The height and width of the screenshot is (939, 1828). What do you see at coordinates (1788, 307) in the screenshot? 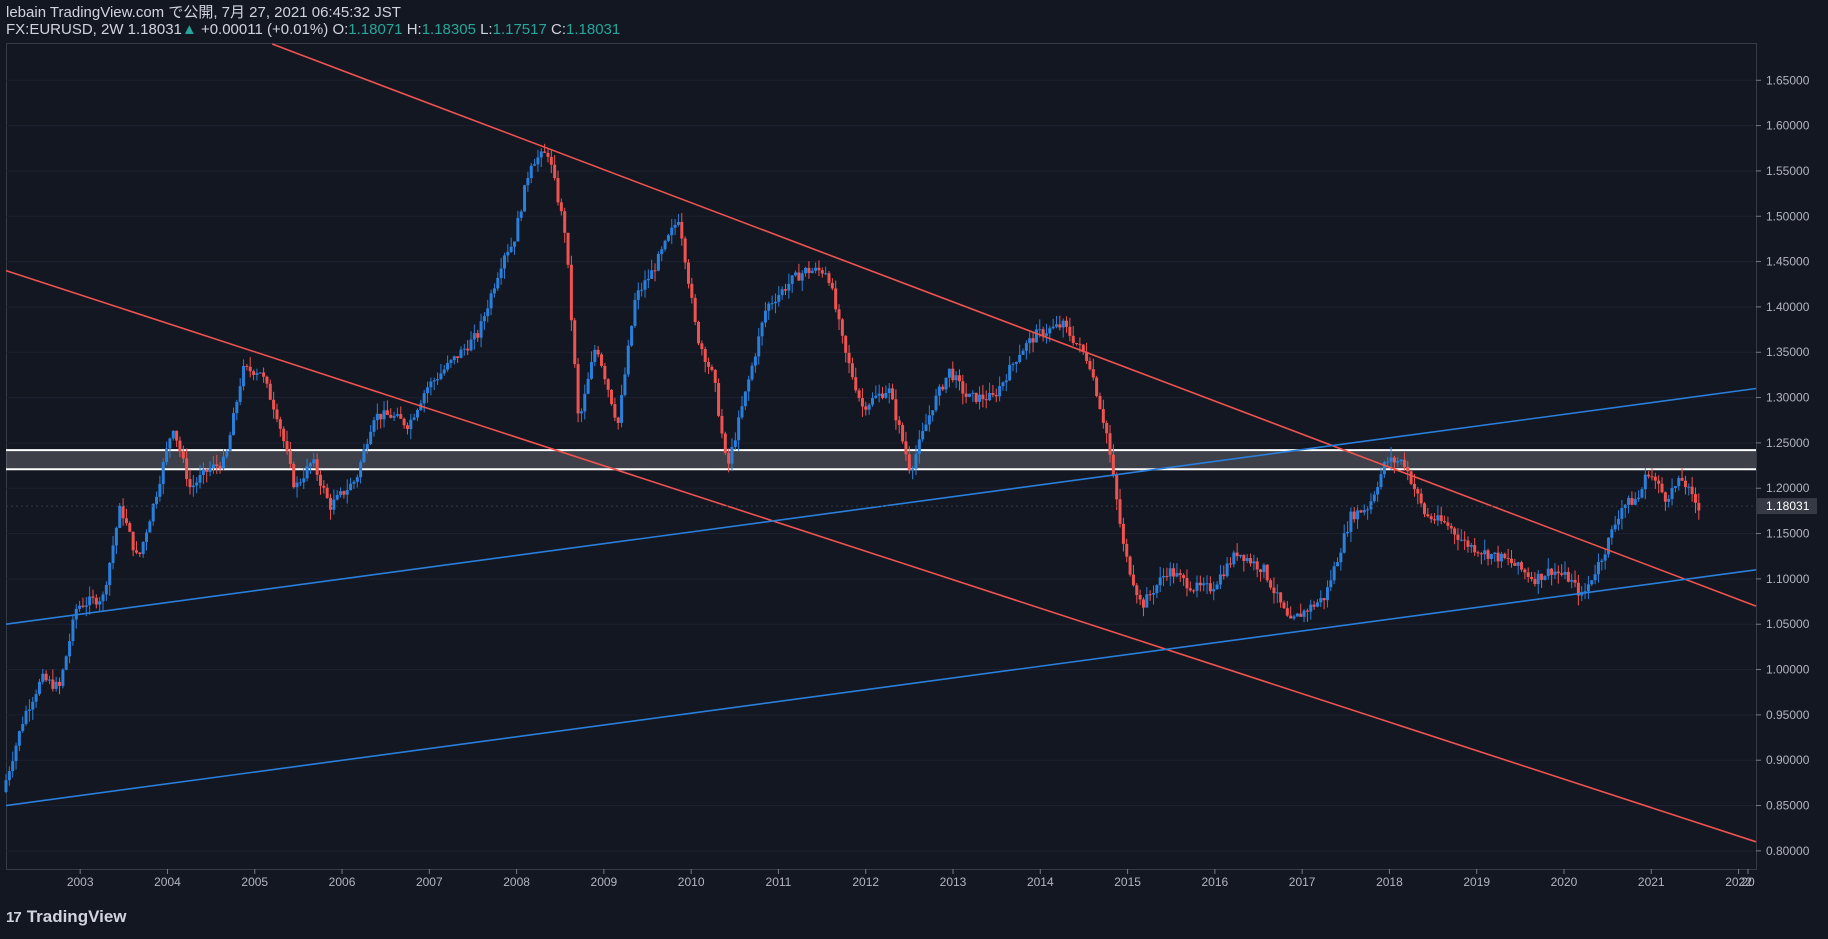
I see `y-tick-label: 1.40000` at bounding box center [1788, 307].